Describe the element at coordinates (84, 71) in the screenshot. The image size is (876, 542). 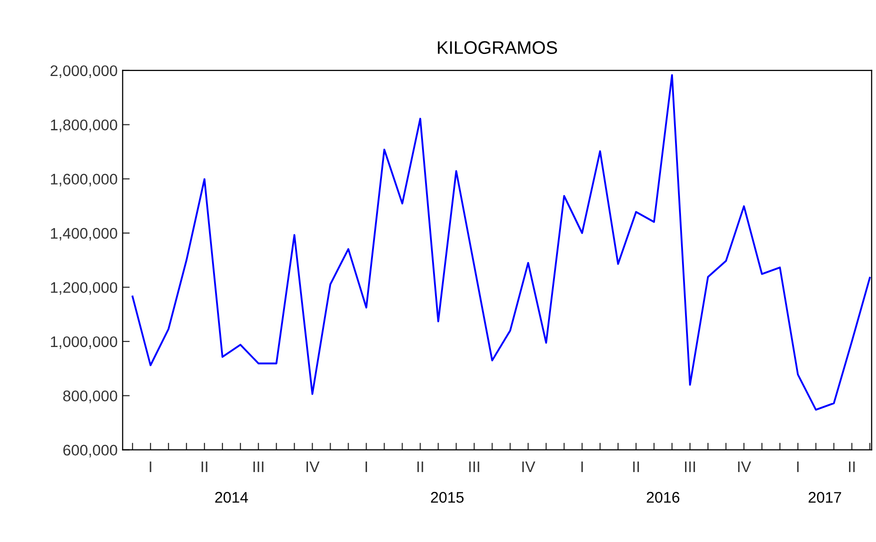
I see `y-tick-label: 2,000,000` at that location.